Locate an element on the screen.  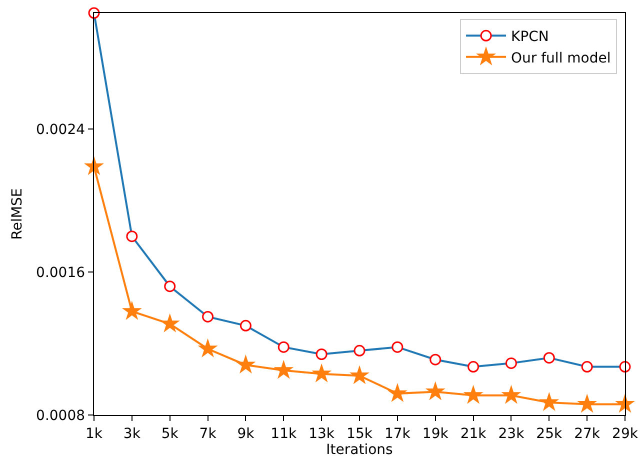
y-tick-label: 0.0024 is located at coordinates (61, 130).